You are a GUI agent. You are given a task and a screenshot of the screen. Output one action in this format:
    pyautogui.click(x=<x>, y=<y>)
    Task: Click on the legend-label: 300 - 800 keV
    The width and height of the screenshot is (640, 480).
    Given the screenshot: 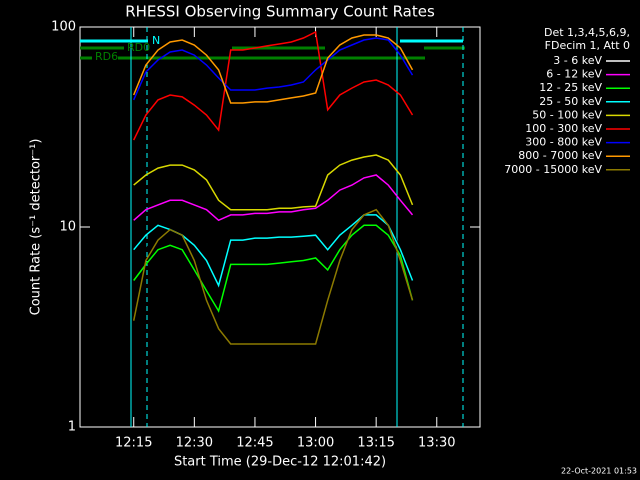 What is the action you would take?
    pyautogui.click(x=563, y=142)
    